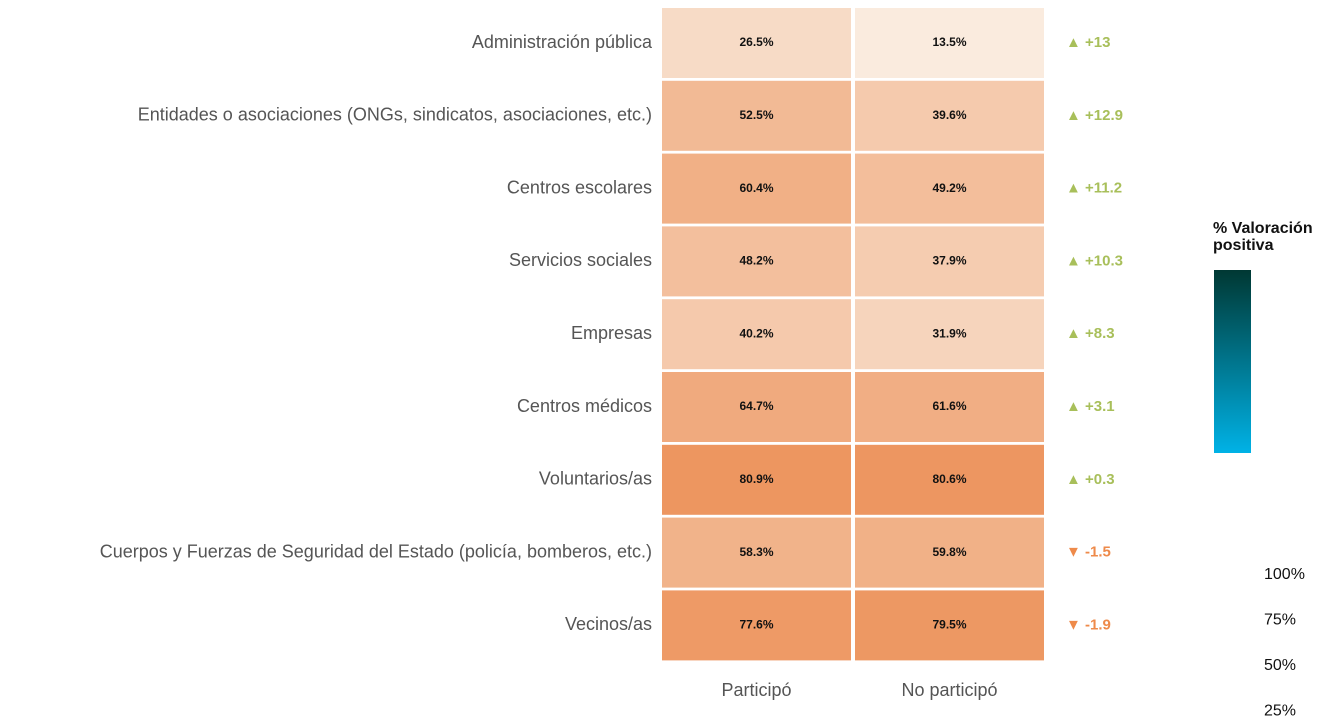 This screenshot has width=1344, height=718. Describe the element at coordinates (1094, 260) in the screenshot. I see `difference-label: ▲ +10.3` at that location.